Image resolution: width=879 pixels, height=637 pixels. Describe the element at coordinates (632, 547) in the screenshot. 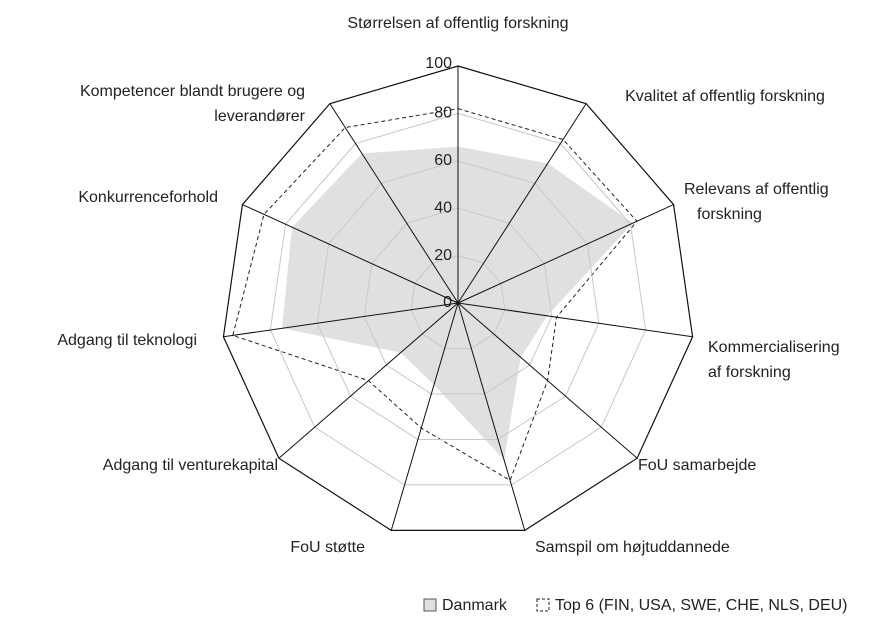

I see `axis-label: Samspil om højtuddannede` at that location.